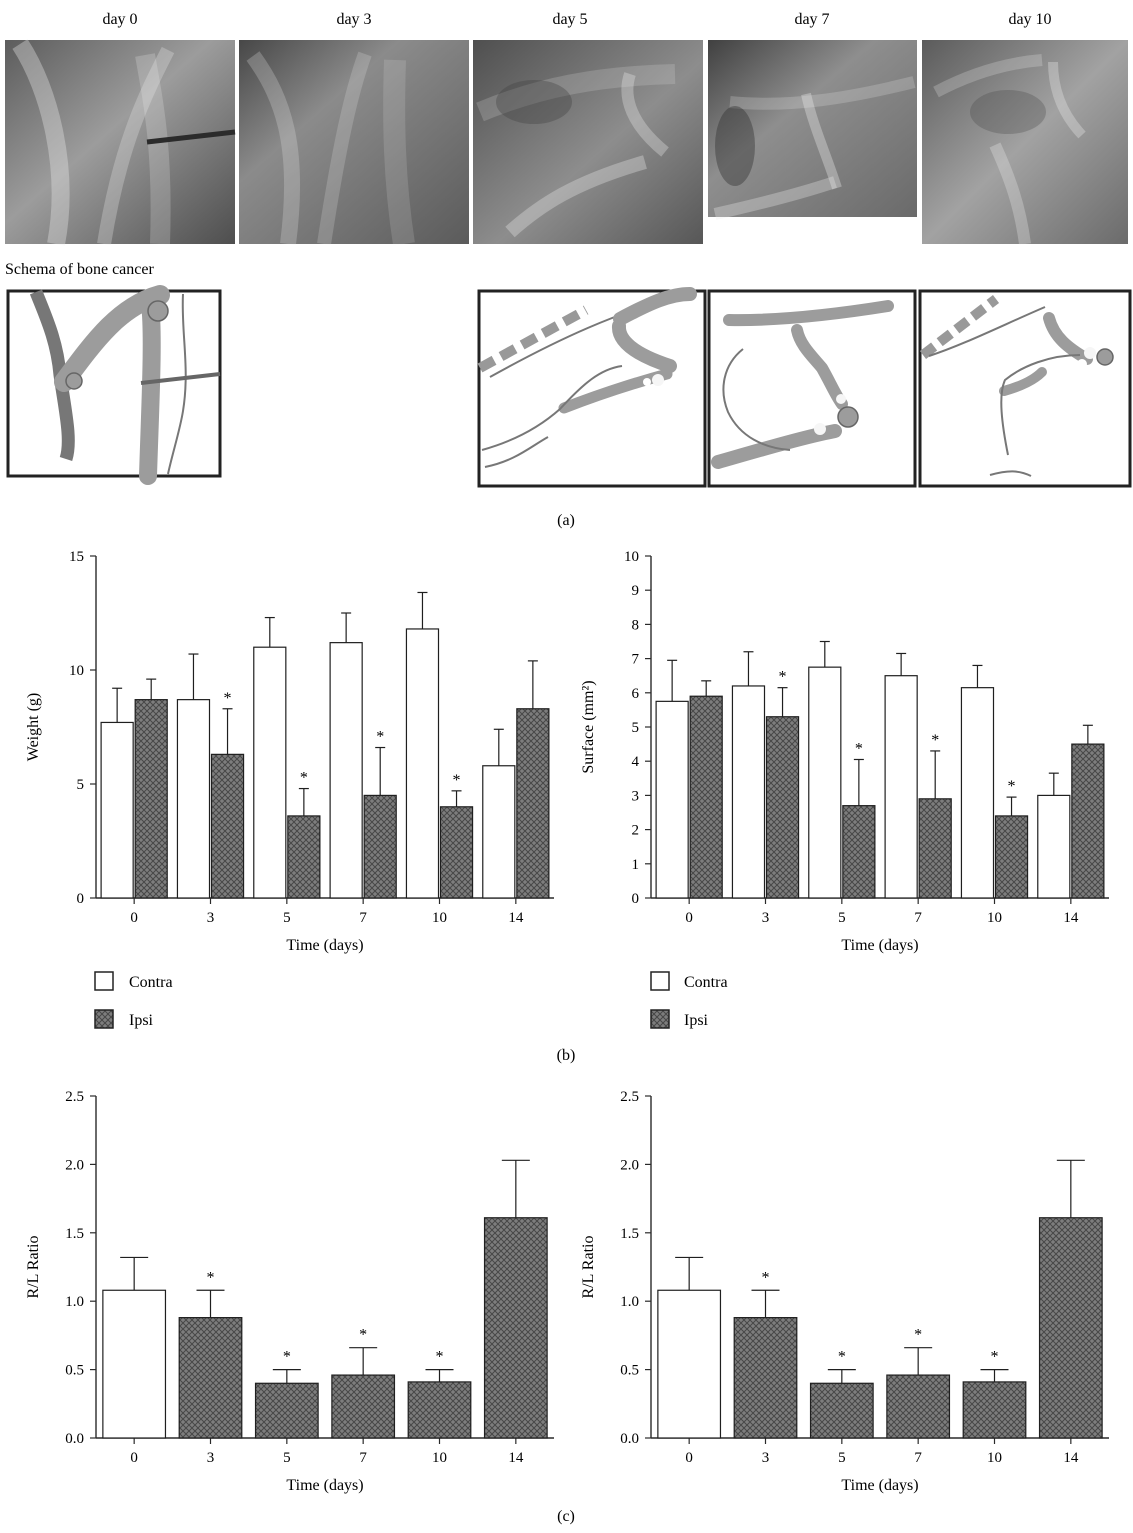 The width and height of the screenshot is (1133, 1533). Describe the element at coordinates (706, 982) in the screenshot. I see `legend-contra-label-right: Contra` at that location.